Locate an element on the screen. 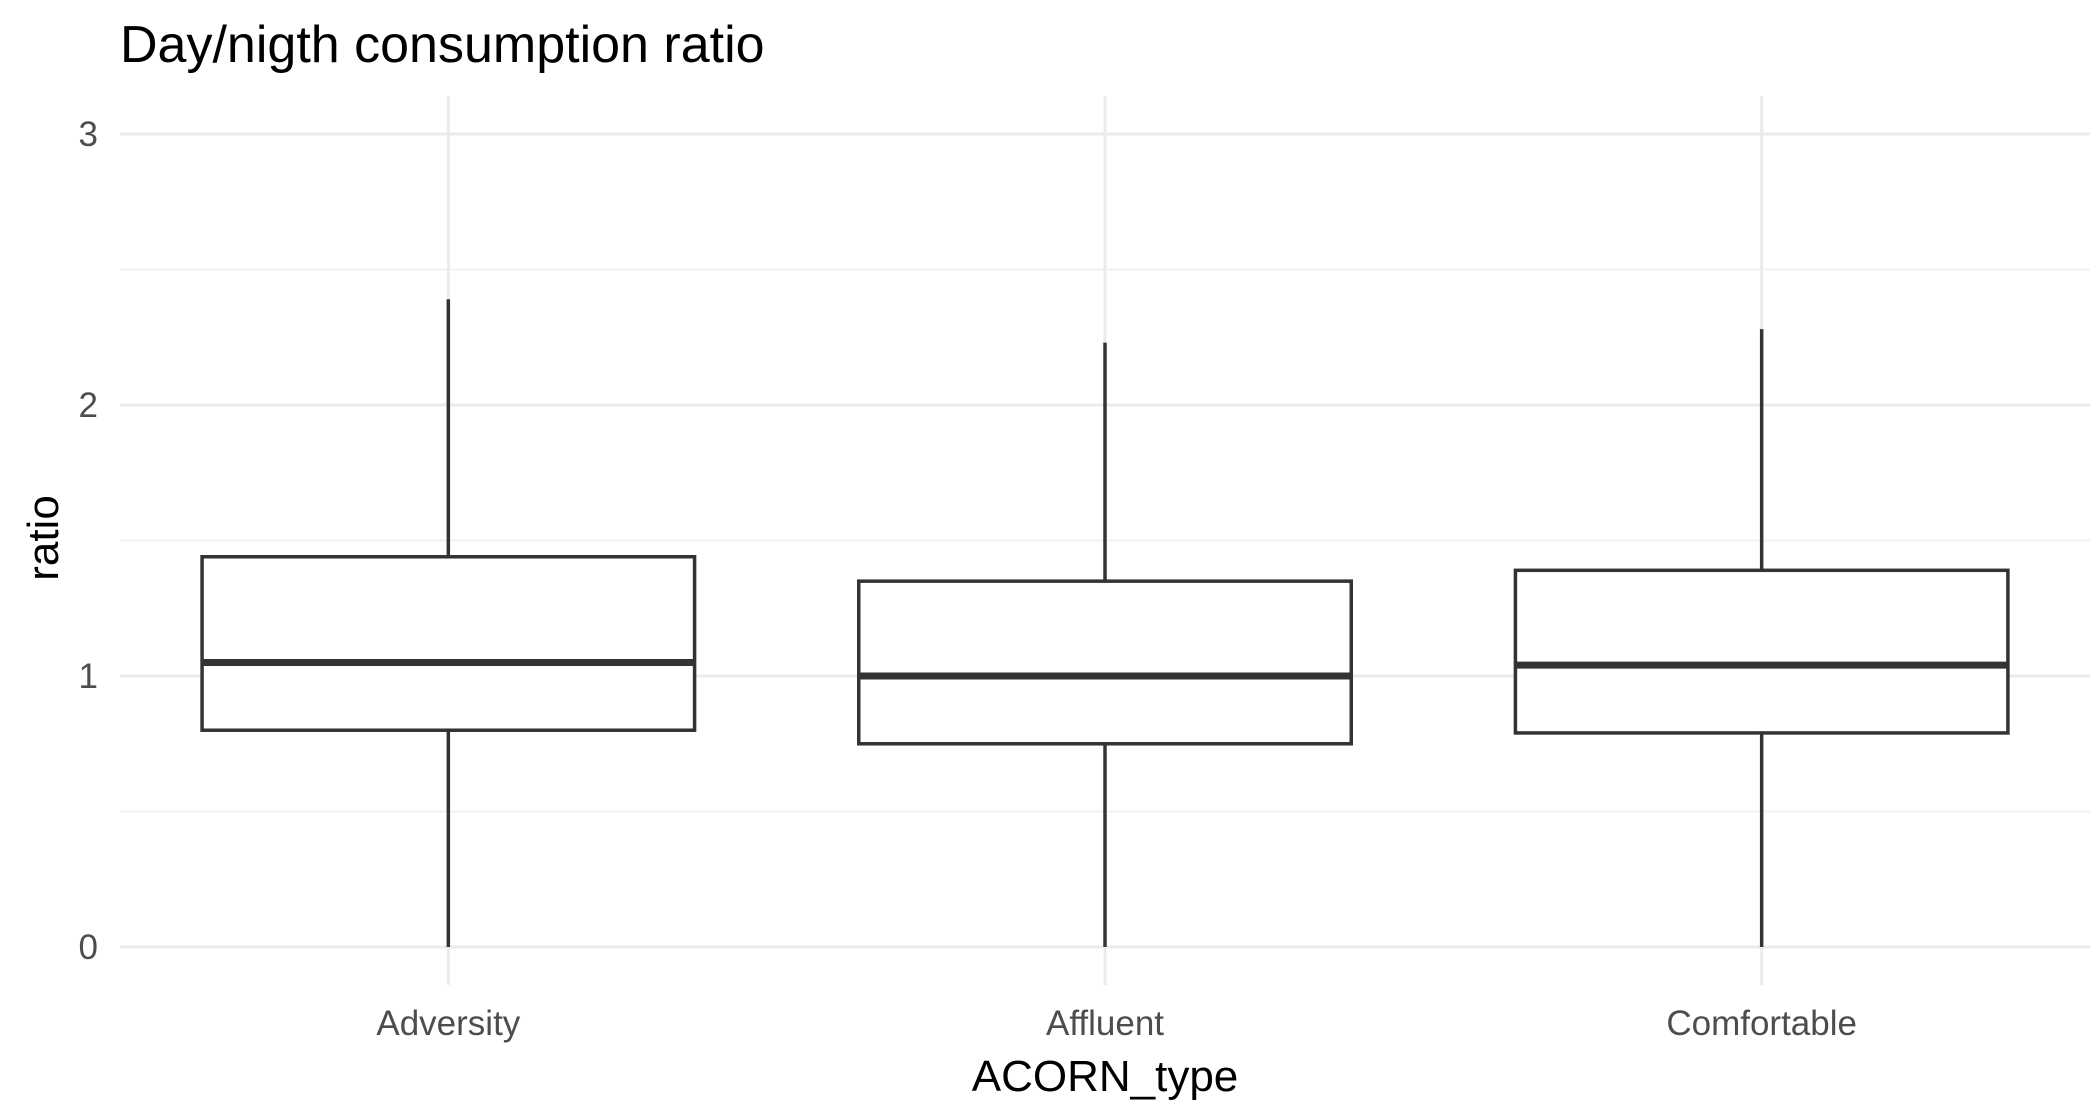 The image size is (2100, 1115). x-tick-label: Adversity is located at coordinates (448, 1023).